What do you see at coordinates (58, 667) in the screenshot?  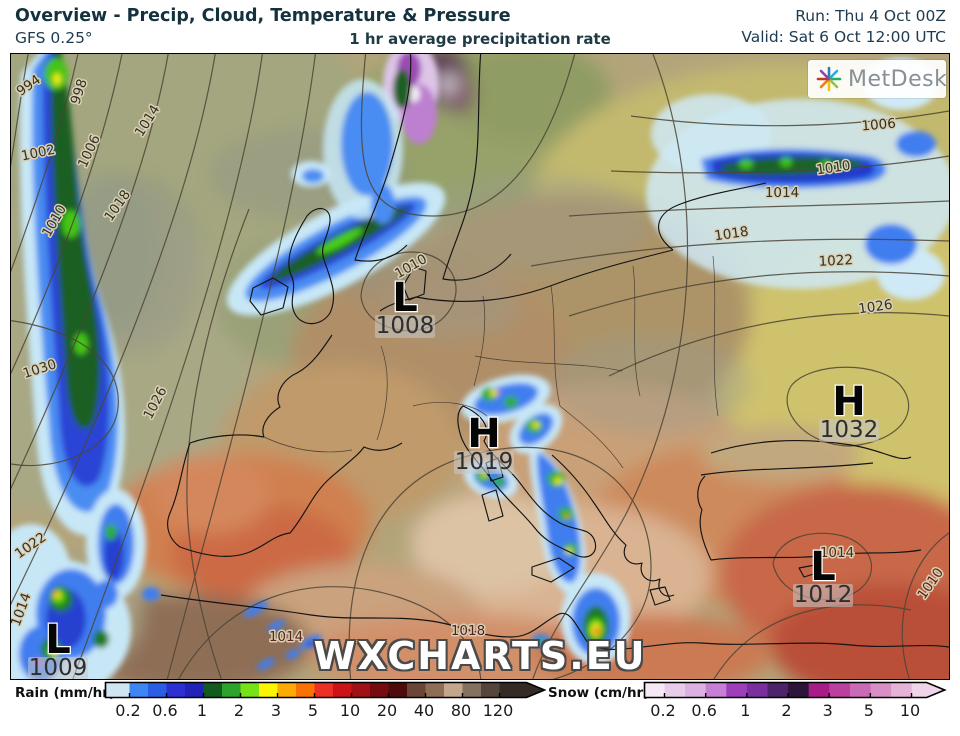 I see `pressure-value: 1009` at bounding box center [58, 667].